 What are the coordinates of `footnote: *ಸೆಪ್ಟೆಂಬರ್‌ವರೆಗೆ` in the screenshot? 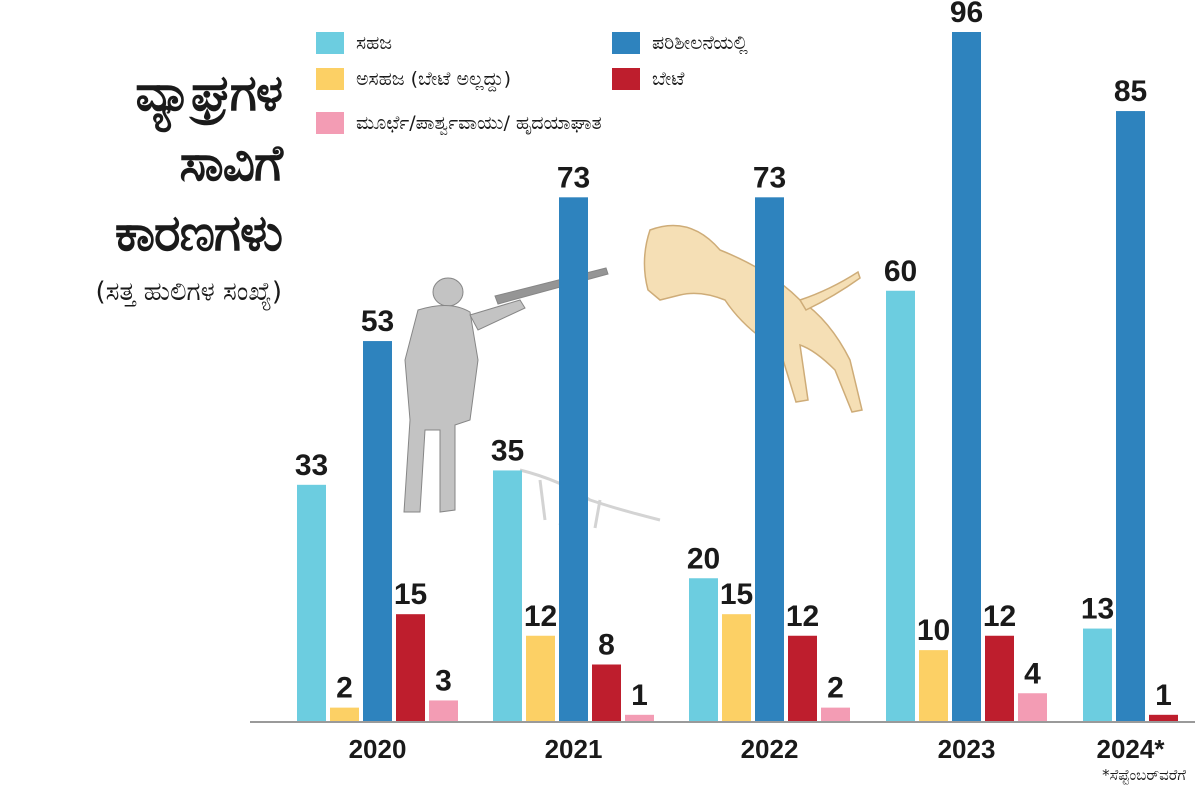 It's located at (1144, 775).